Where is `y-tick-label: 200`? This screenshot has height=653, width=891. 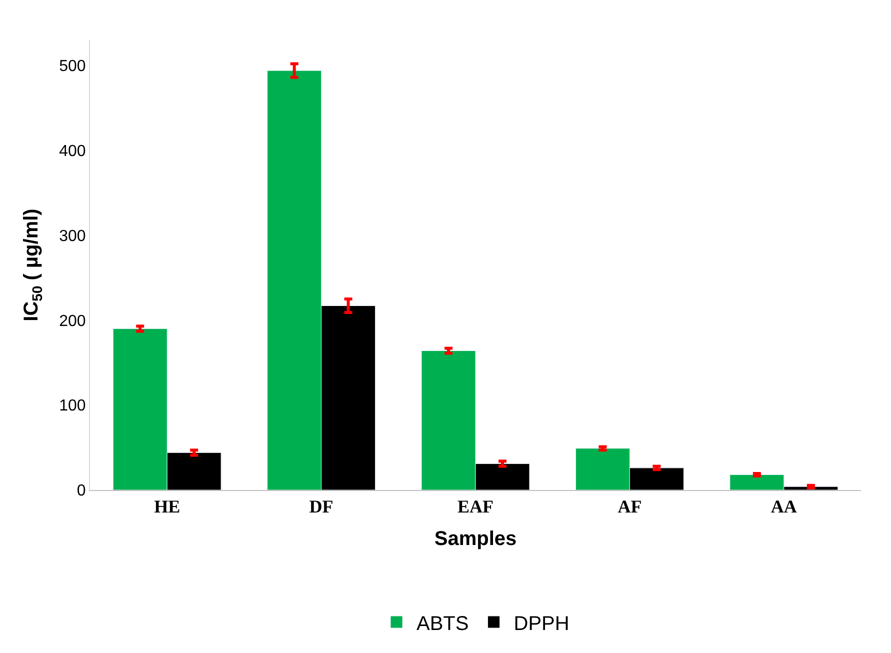 y-tick-label: 200 is located at coordinates (72, 321).